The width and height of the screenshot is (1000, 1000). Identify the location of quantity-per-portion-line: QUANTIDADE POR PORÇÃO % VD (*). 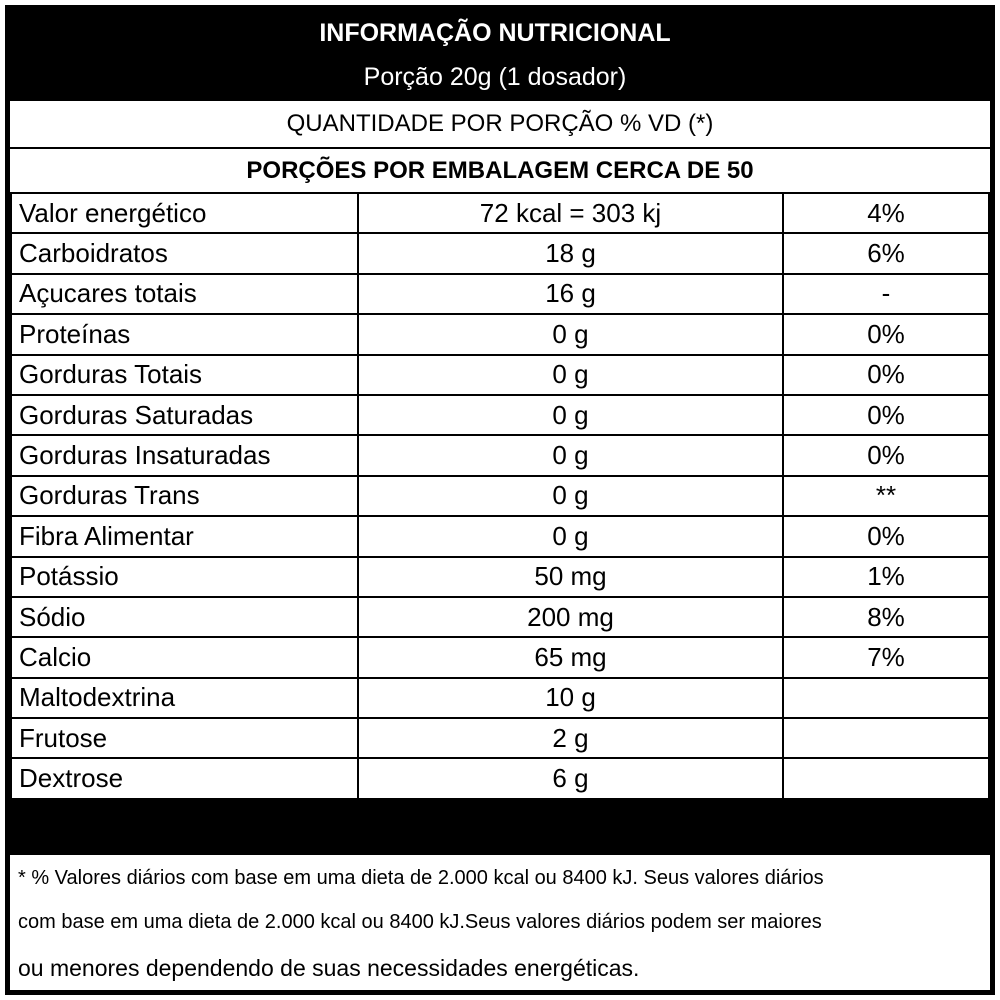
(500, 124).